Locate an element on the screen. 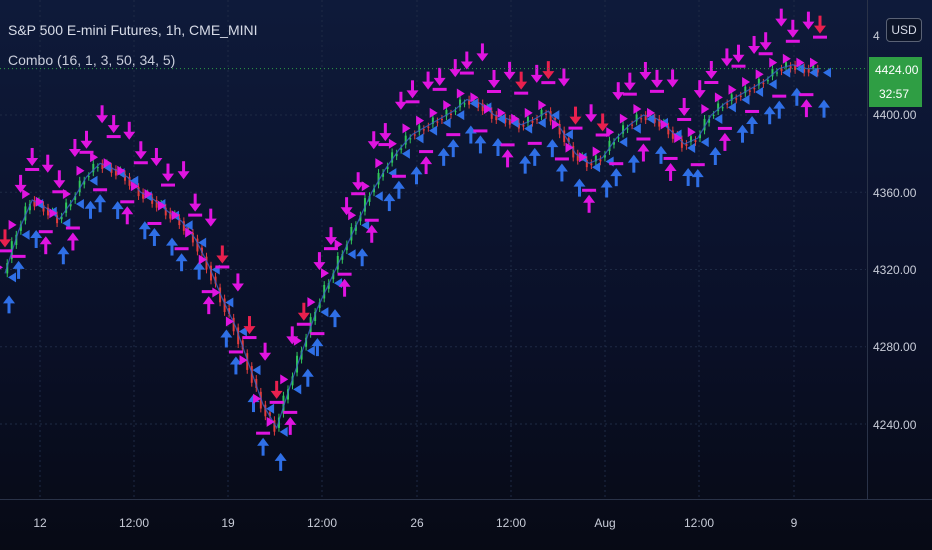 The width and height of the screenshot is (932, 550). time-axis-label: 12:00 is located at coordinates (134, 523).